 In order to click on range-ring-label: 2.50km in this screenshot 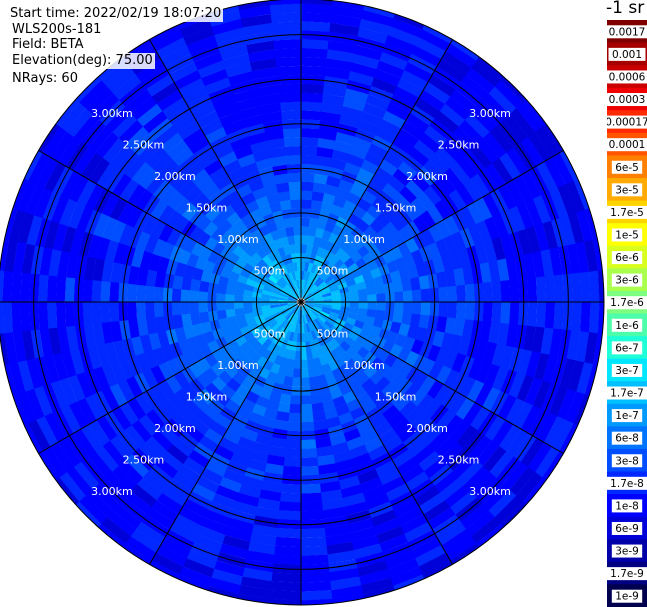, I will do `click(459, 144)`.